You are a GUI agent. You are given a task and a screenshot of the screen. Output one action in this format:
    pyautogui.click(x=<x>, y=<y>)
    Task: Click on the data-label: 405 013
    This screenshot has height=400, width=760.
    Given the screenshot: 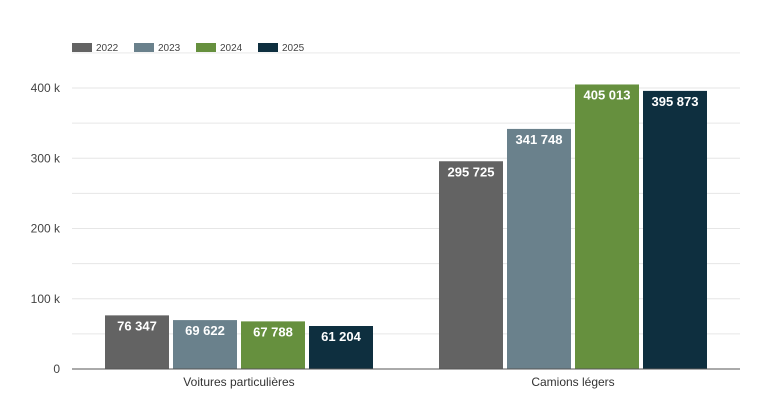 What is the action you would take?
    pyautogui.click(x=607, y=94)
    